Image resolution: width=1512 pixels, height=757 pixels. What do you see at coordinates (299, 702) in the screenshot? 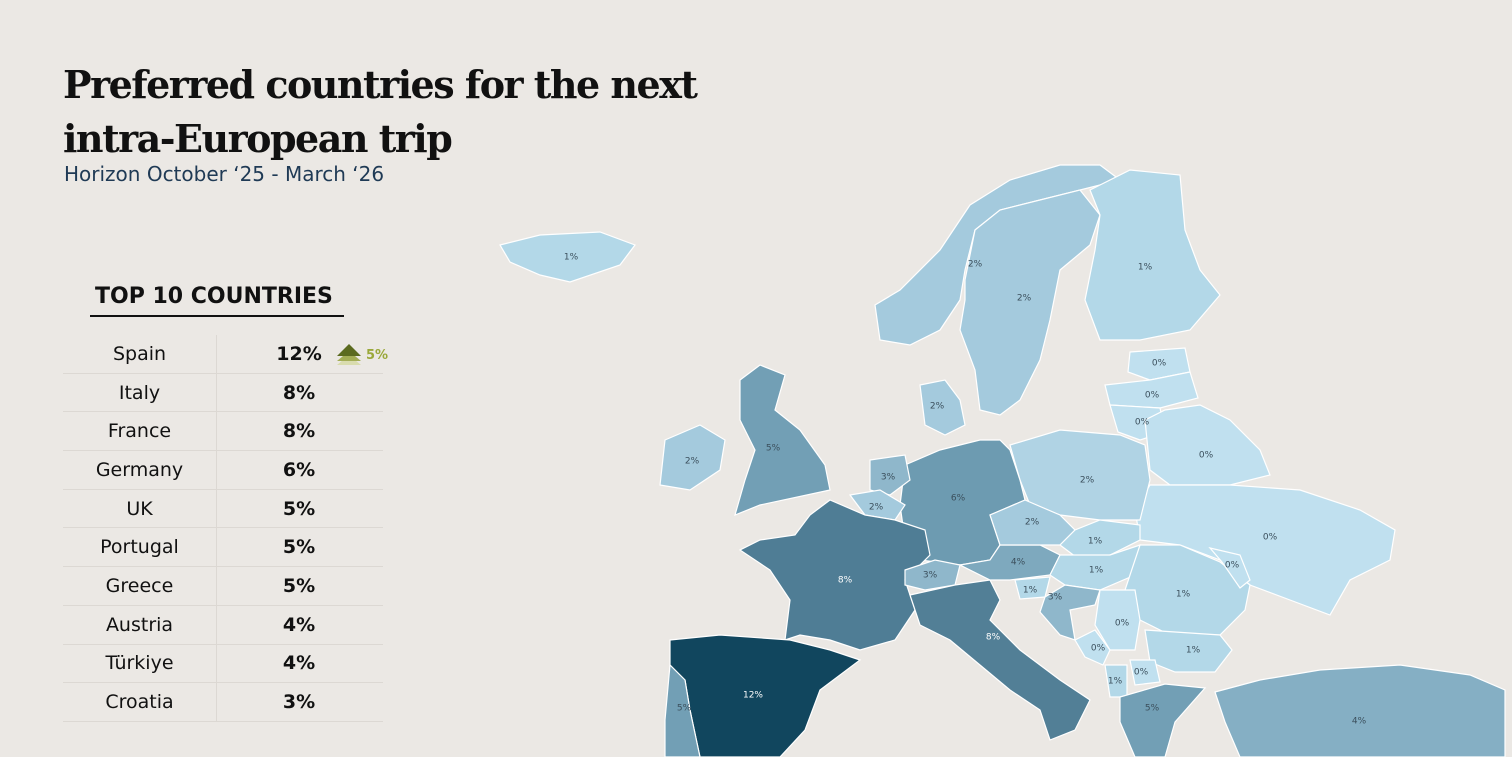
I see `share-value: 3%` at bounding box center [299, 702].